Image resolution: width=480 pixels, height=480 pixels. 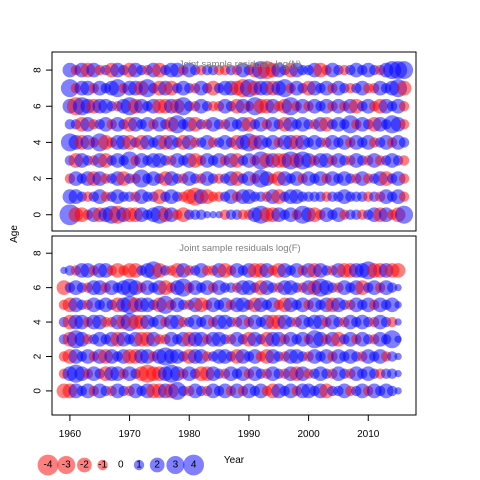 What do you see at coordinates (249, 434) in the screenshot?
I see `x-tick-label: 1990` at bounding box center [249, 434].